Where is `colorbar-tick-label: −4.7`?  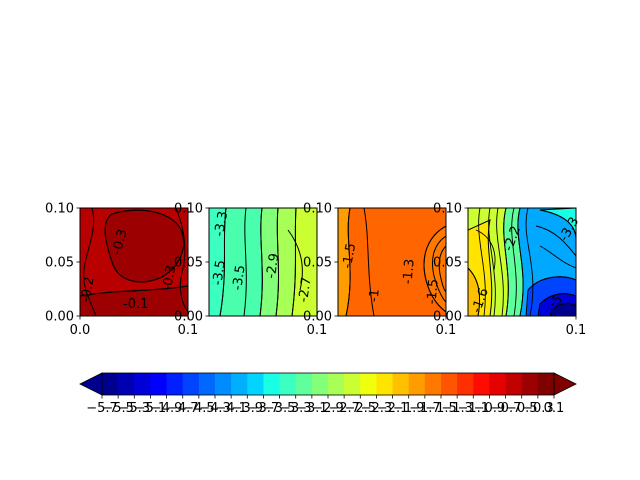 colorbar-tick-label: −4.7 is located at coordinates (183, 408).